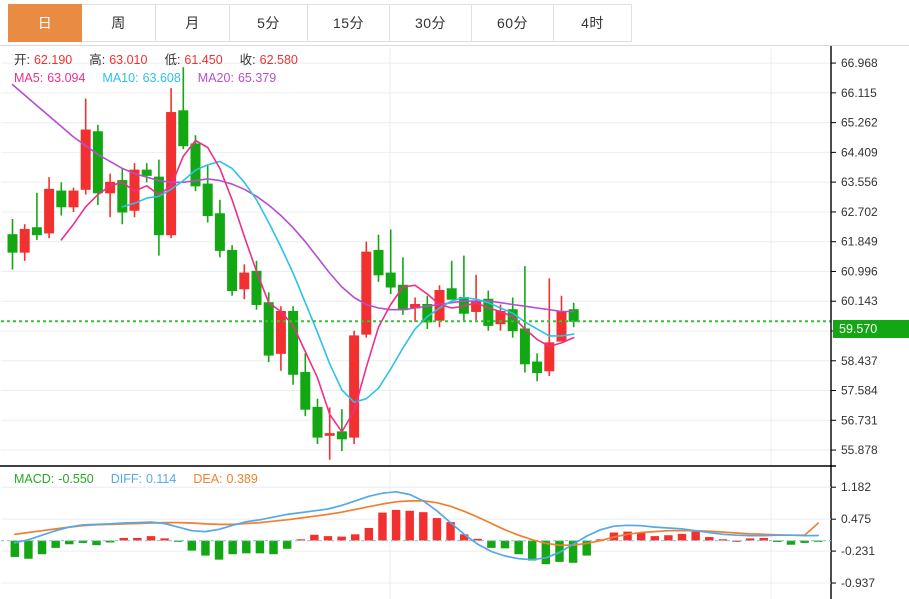 This screenshot has width=909, height=599. I want to click on timeframe-tab-0: 日, so click(45, 23).